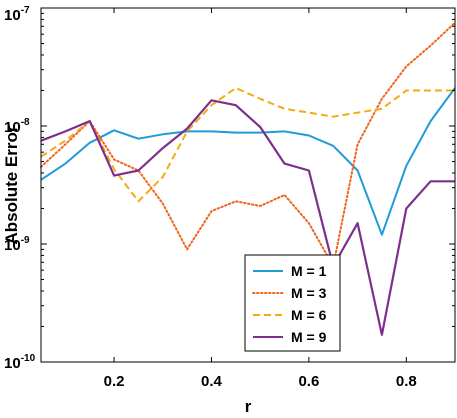 The height and width of the screenshot is (418, 457). I want to click on legend-label: M = 3, so click(309, 293).